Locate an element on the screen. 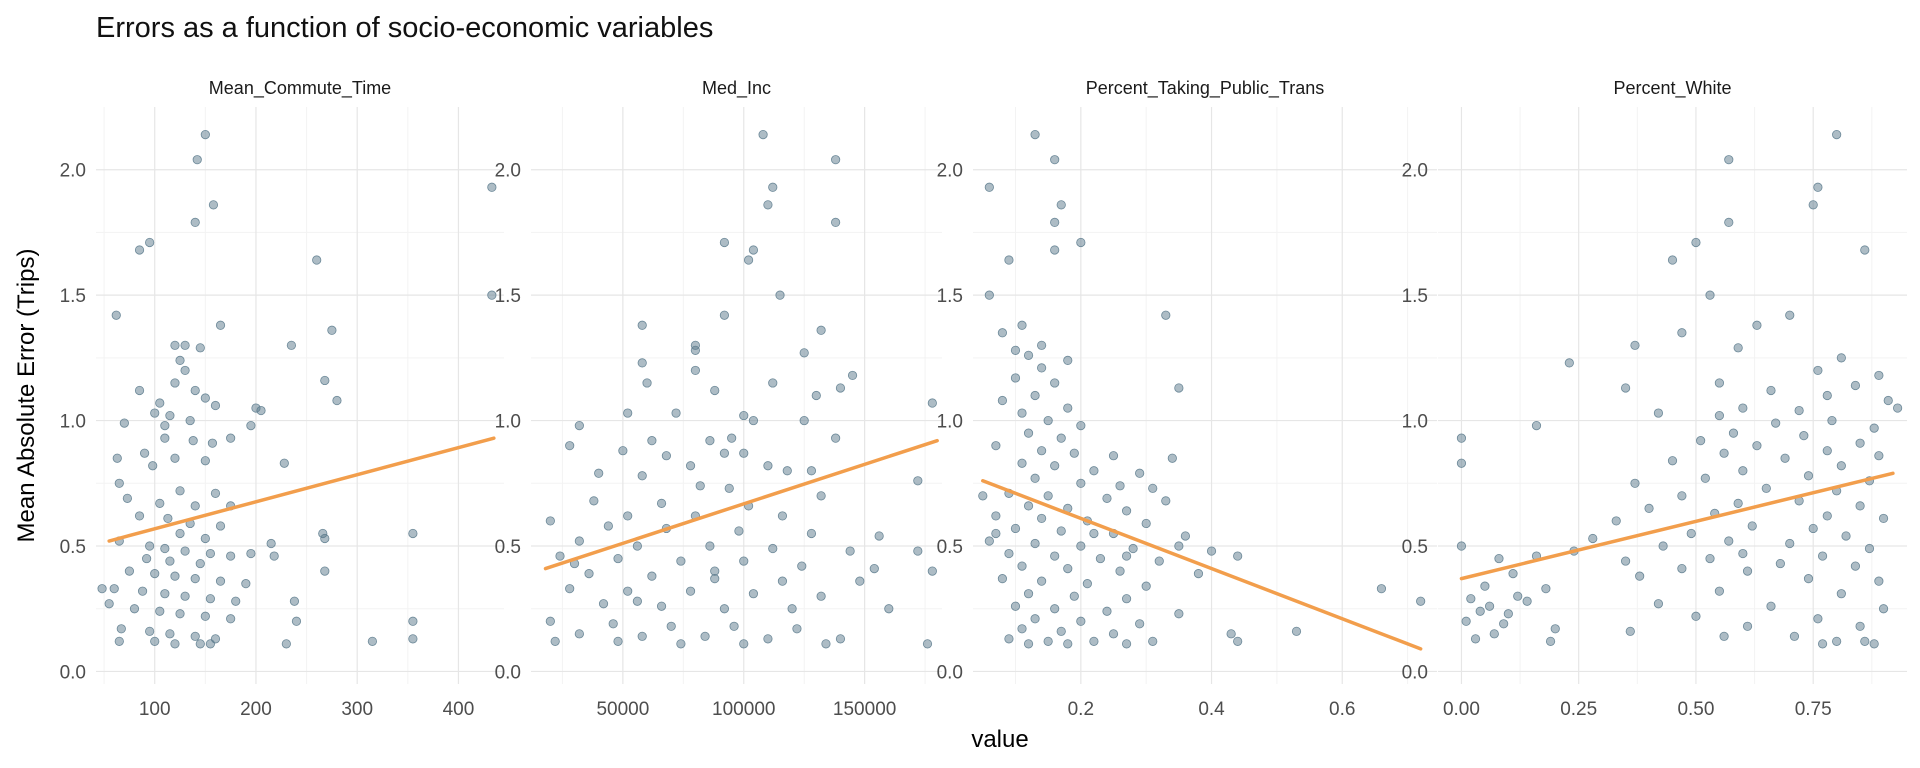 The height and width of the screenshot is (768, 1920). y-tick-label: 0.5 is located at coordinates (950, 547).